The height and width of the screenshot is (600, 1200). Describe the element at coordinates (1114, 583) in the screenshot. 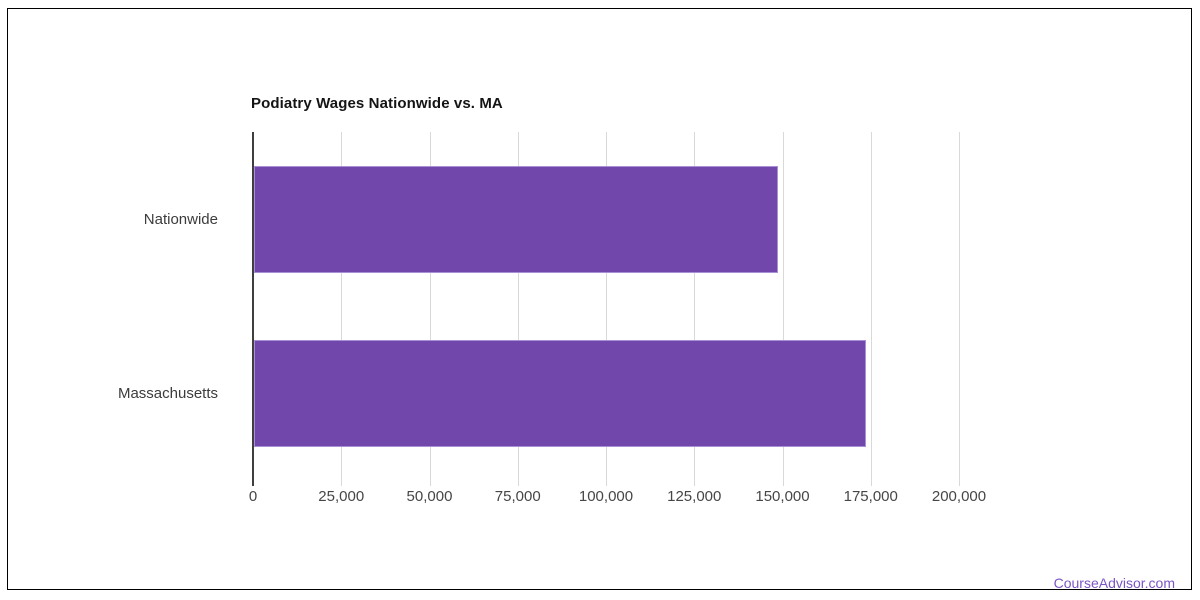

I see `courseadvisor-link: CourseAdvisor.com` at that location.